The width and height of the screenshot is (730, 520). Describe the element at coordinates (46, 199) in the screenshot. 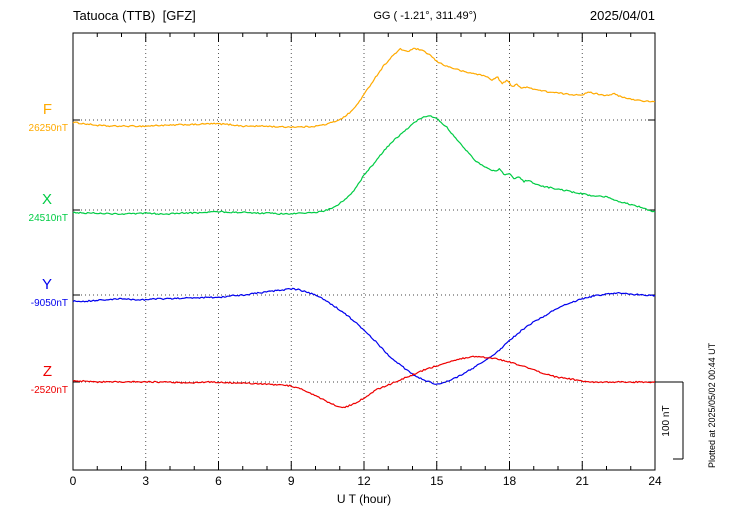

I see `series-X-label: X` at that location.